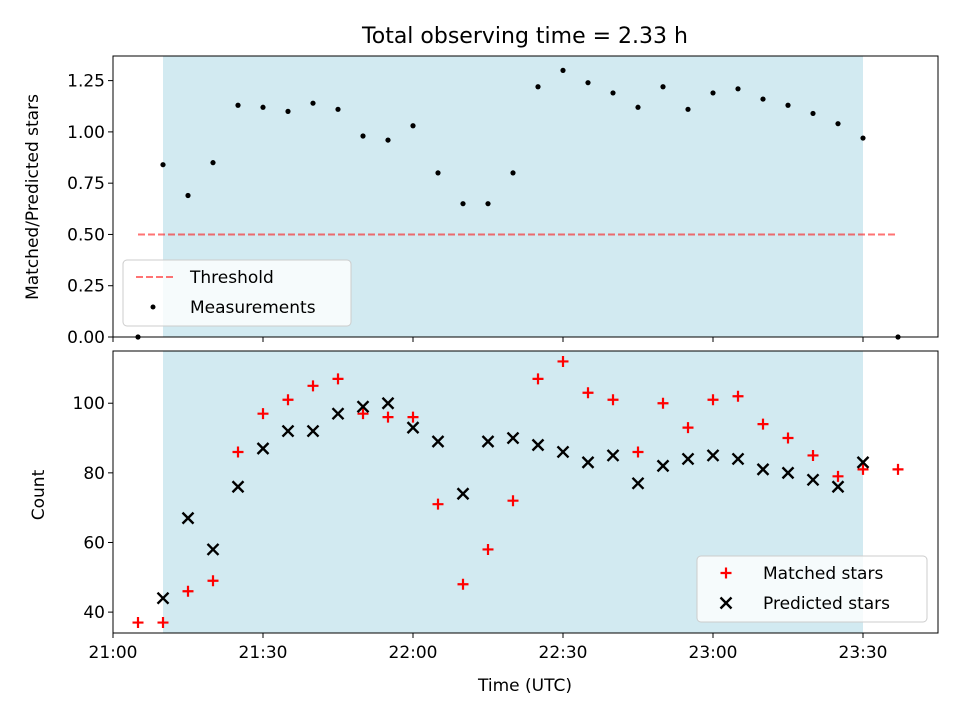 Image resolution: width=960 pixels, height=720 pixels. I want to click on bottom-x-tick-label: 23:30, so click(863, 653).